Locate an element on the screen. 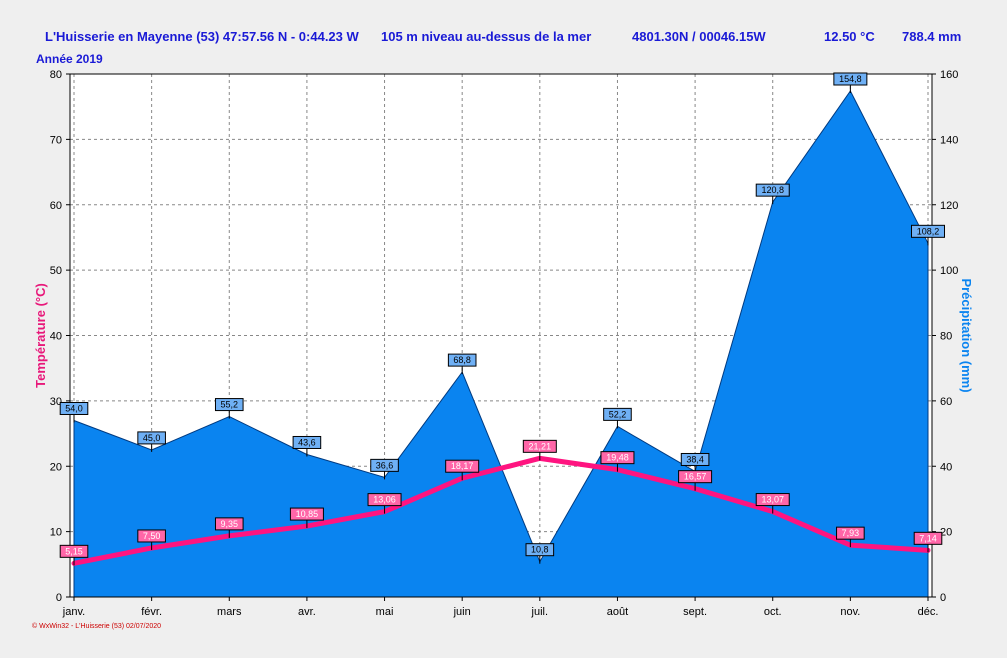 Image resolution: width=1007 pixels, height=658 pixels. y-left-tick-label: 20 is located at coordinates (56, 467).